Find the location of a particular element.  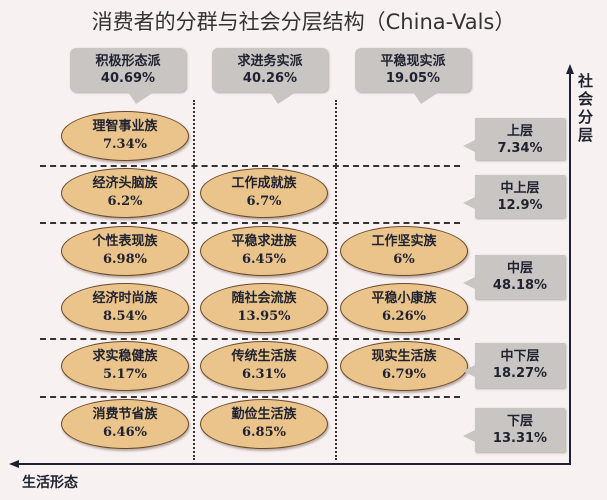

column-pct: 40.69% is located at coordinates (128, 78).